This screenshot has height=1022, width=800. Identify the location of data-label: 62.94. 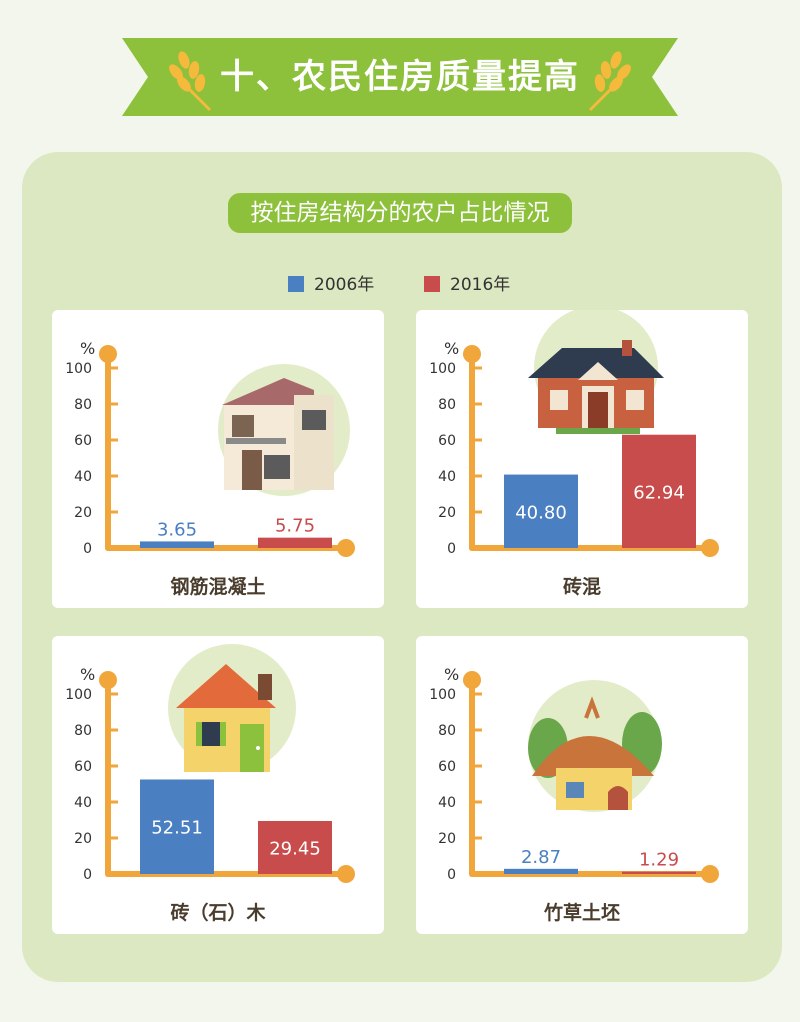
(659, 492).